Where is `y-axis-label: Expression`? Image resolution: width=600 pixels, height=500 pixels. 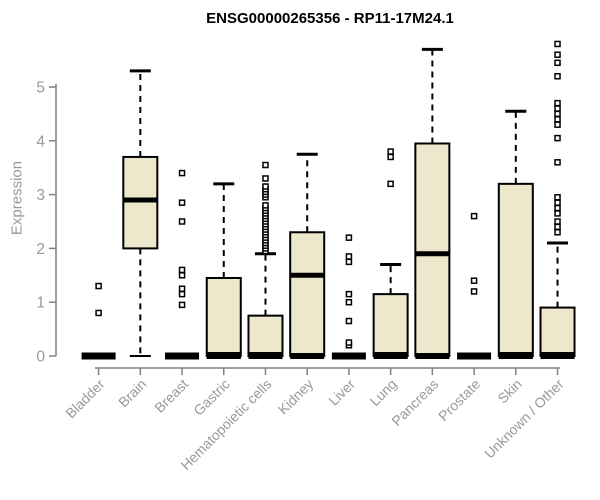
y-axis-label: Expression is located at coordinates (17, 198).